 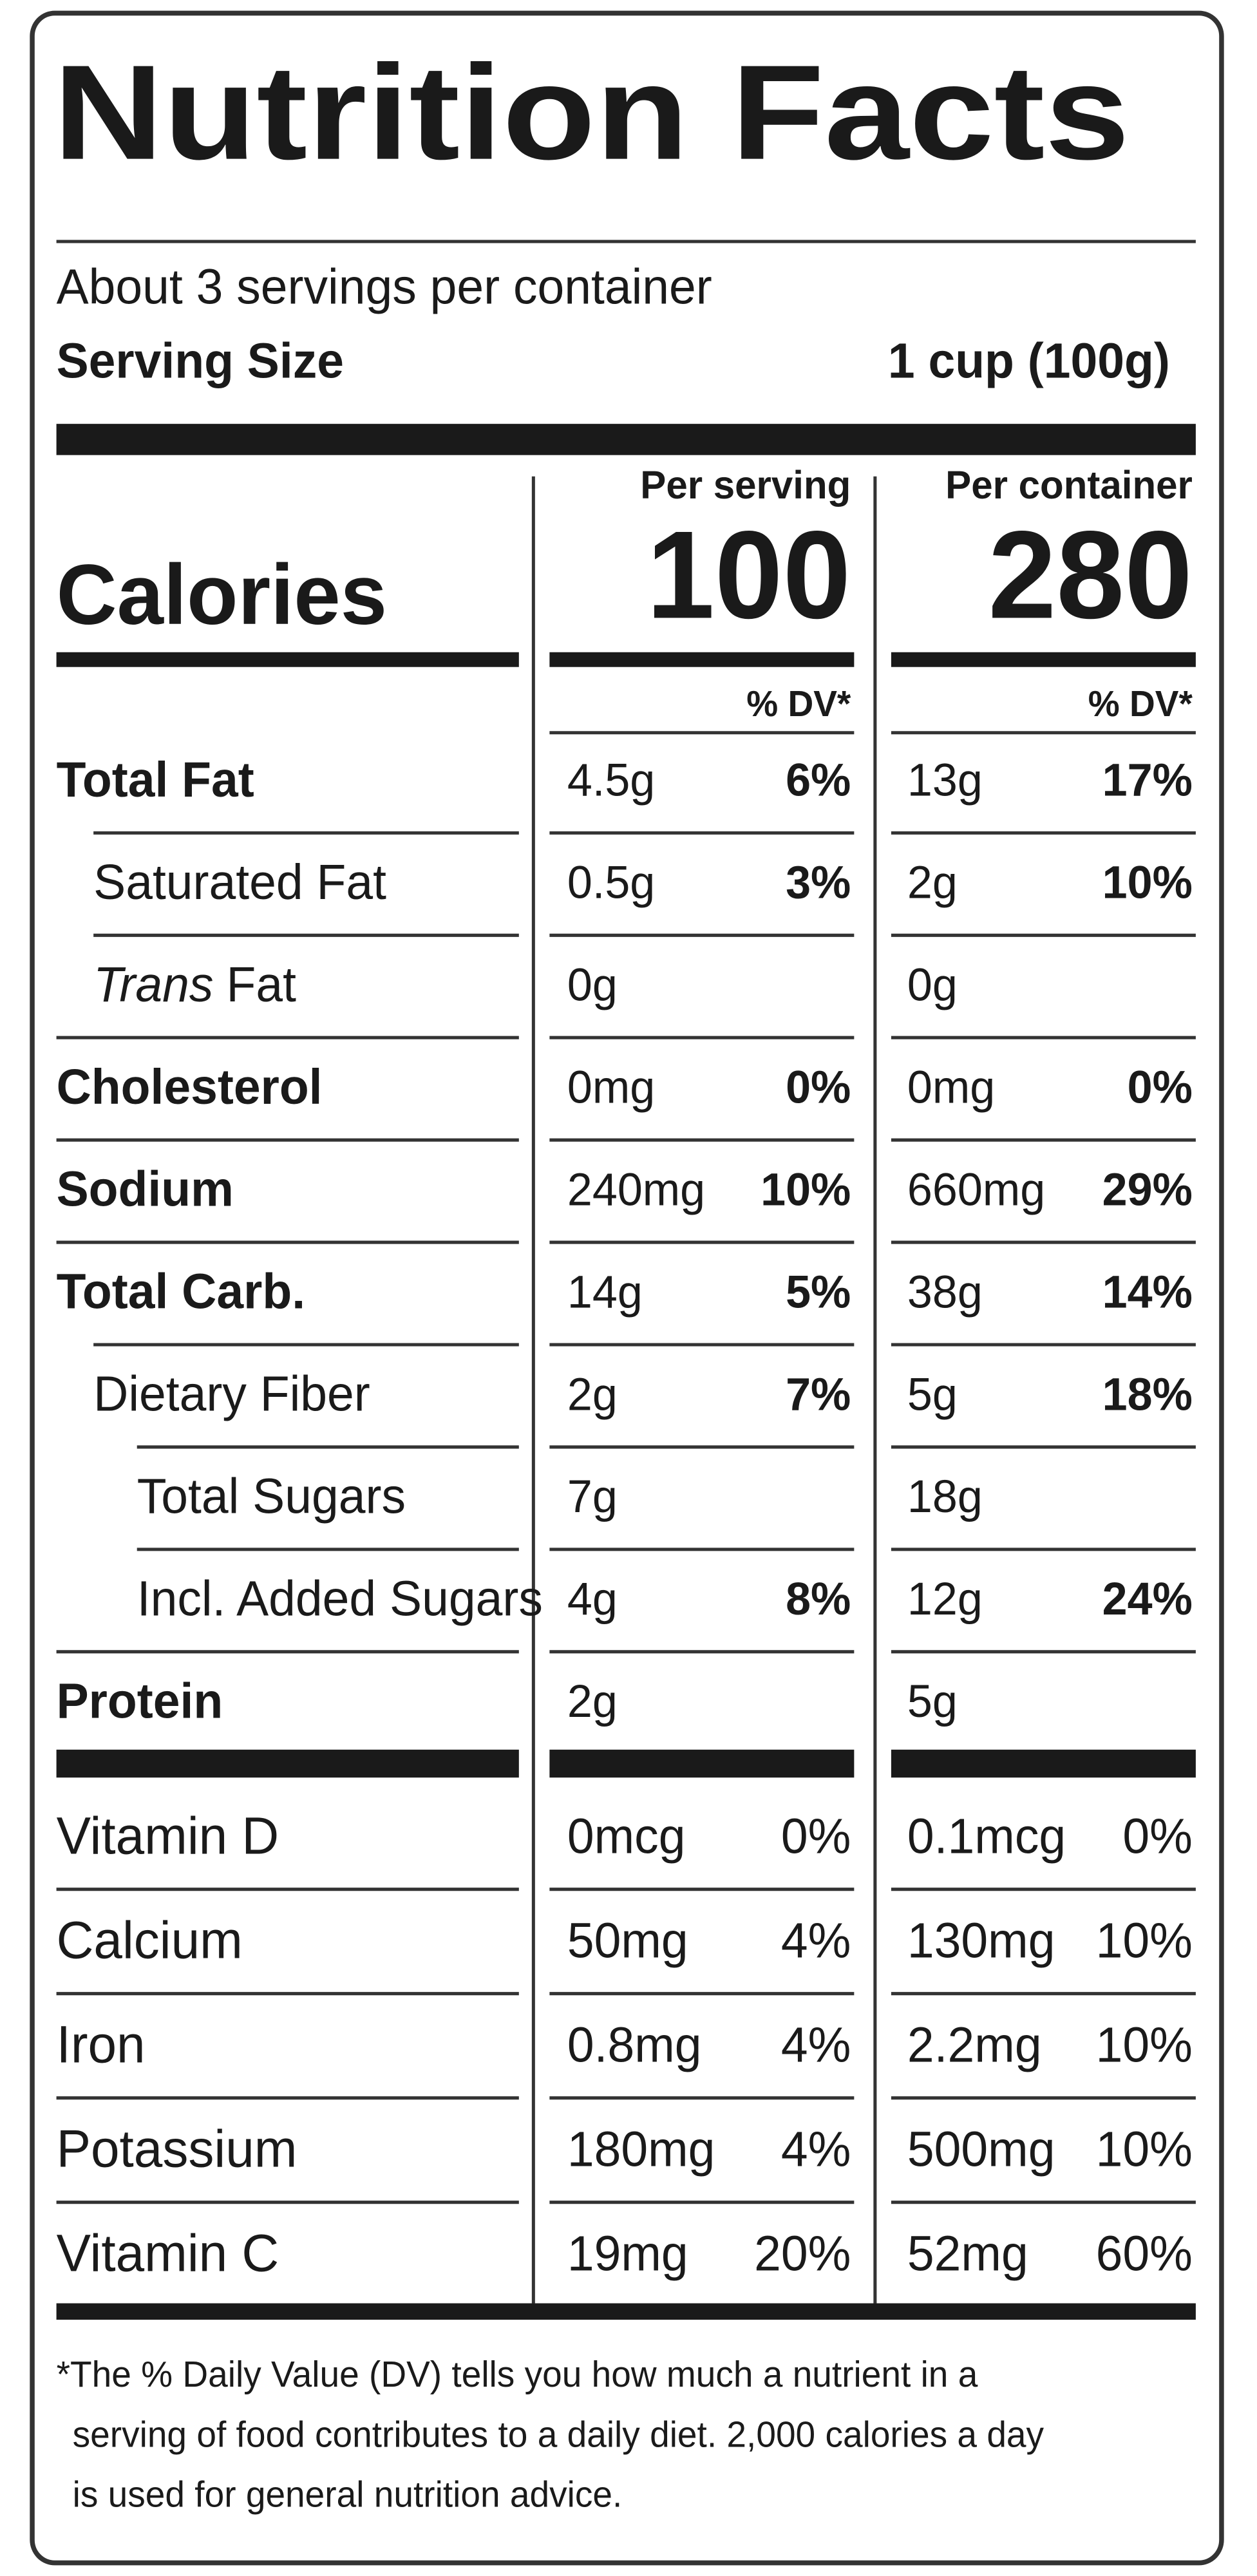 I want to click on column-header: Per container, so click(x=1069, y=484).